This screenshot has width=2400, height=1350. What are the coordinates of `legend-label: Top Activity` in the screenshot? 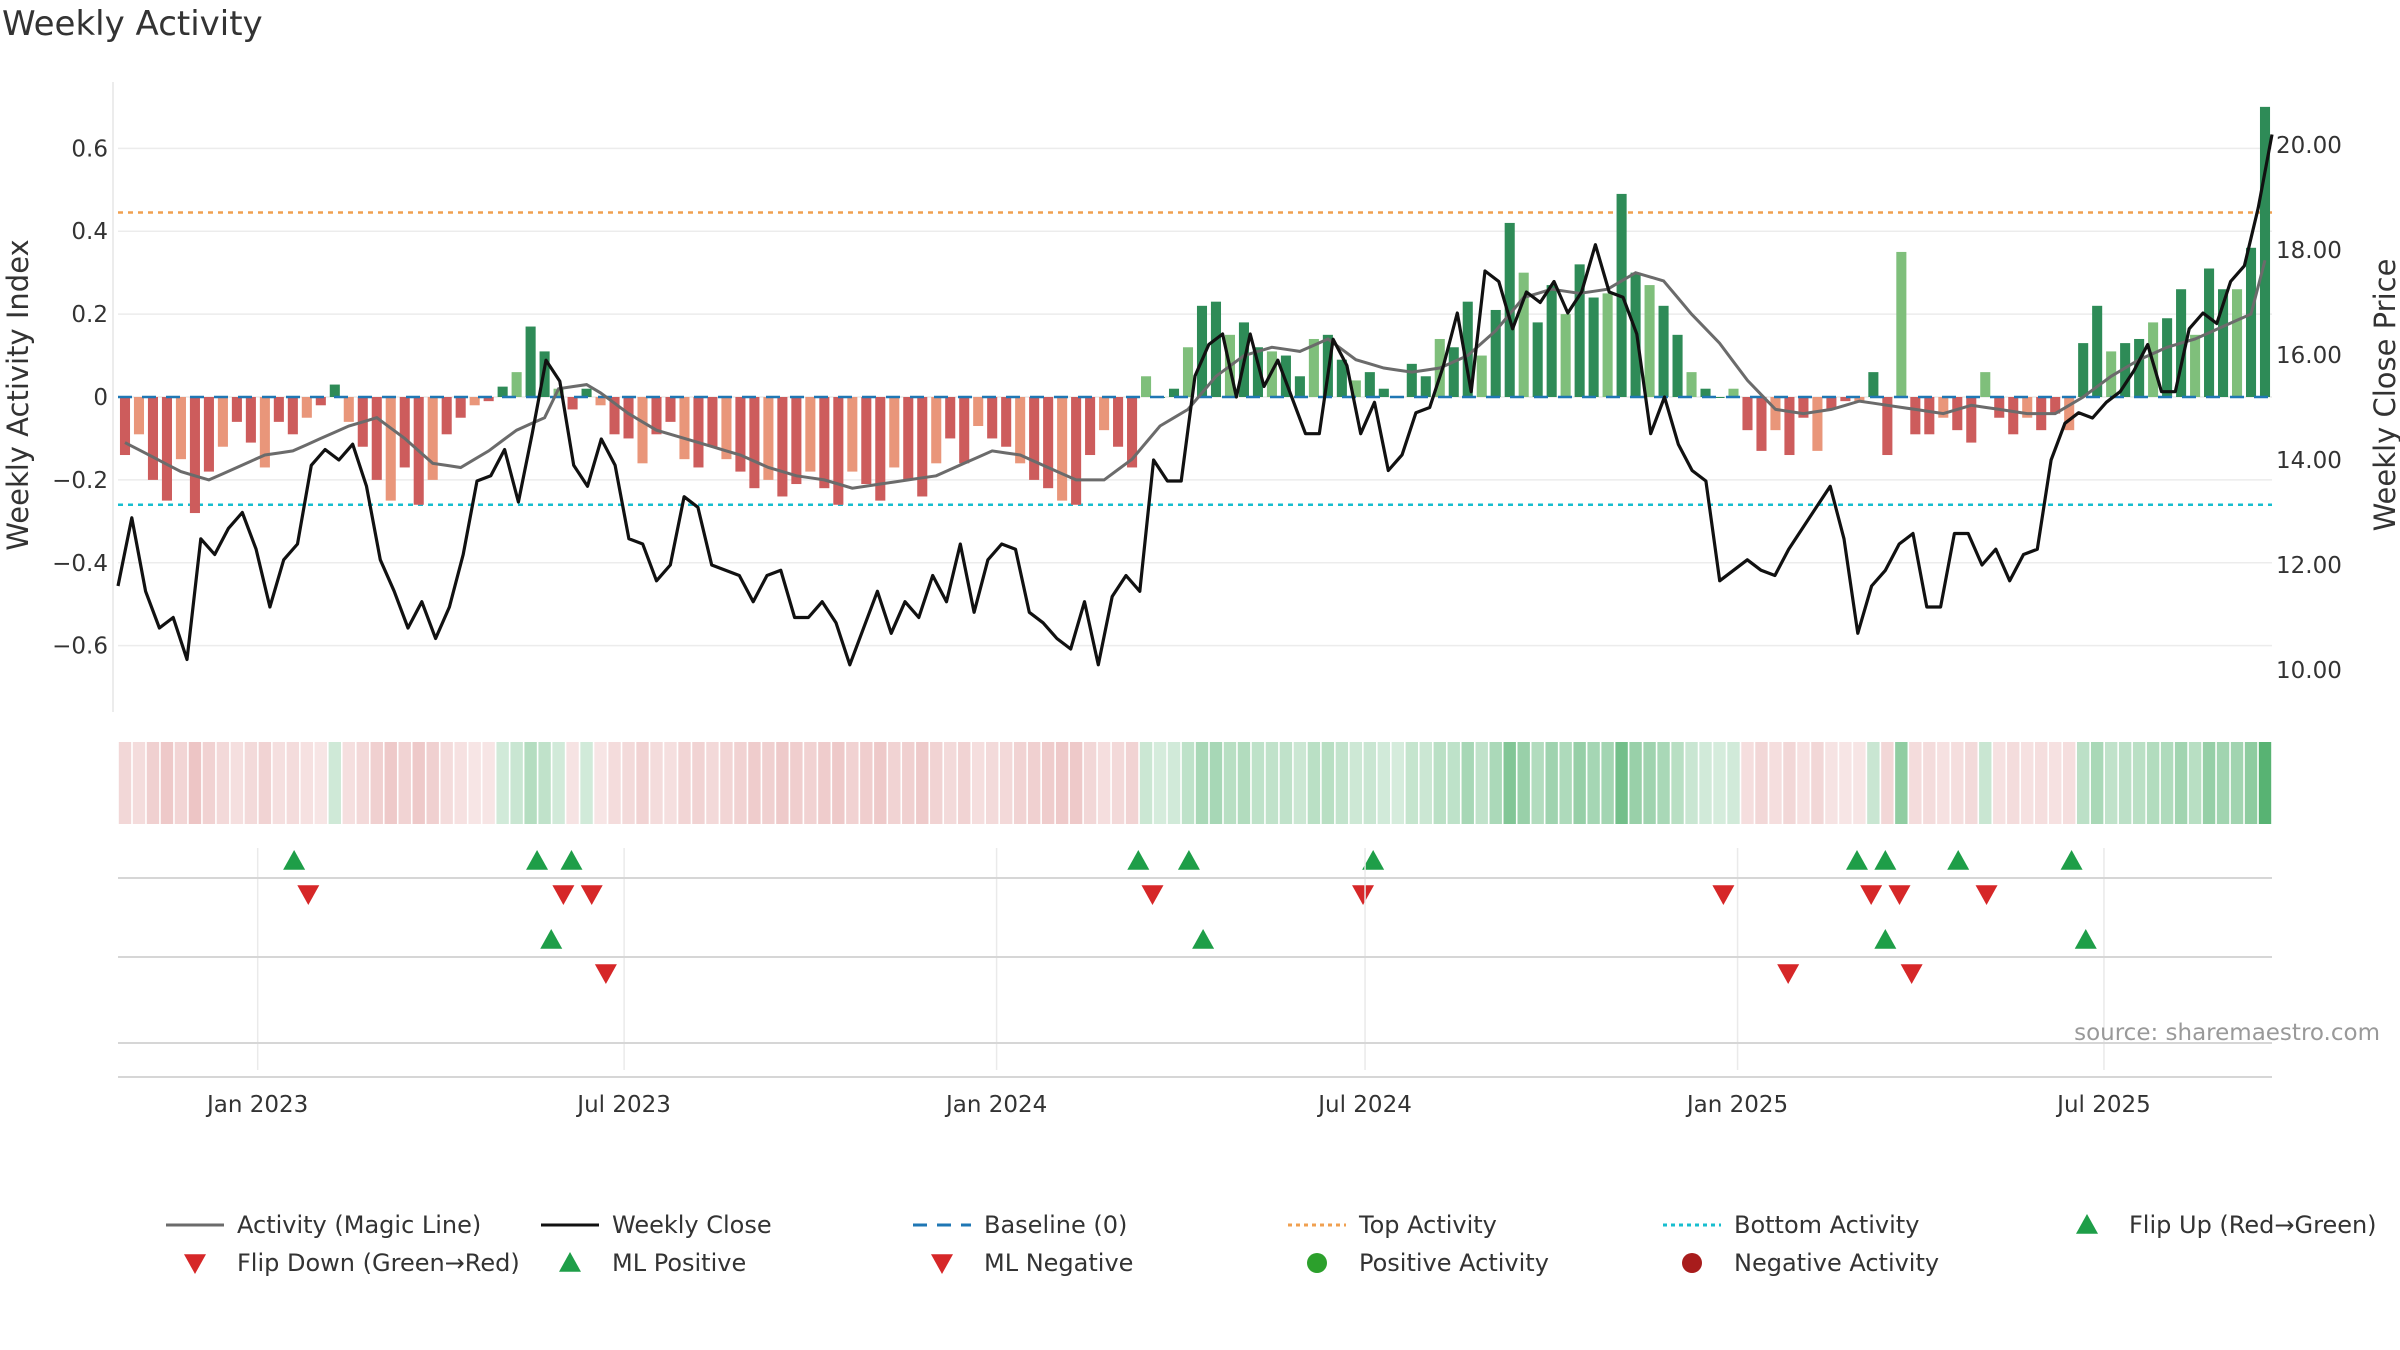 It's located at (1427, 1225).